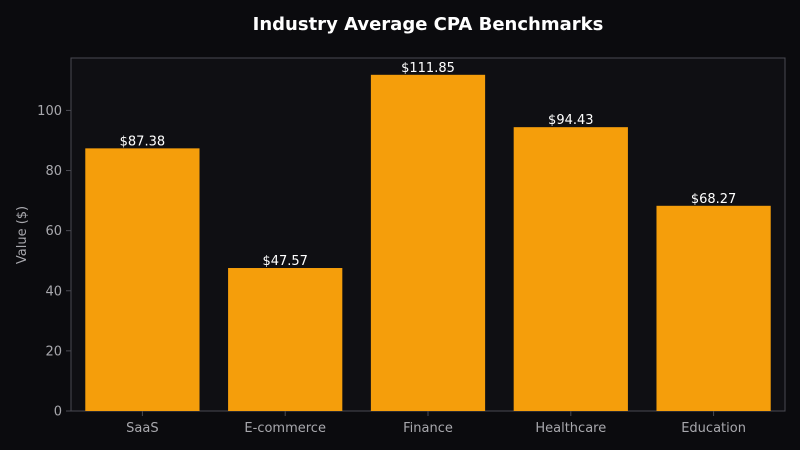 The image size is (800, 450). Describe the element at coordinates (571, 120) in the screenshot. I see `data-label: $94.43` at that location.